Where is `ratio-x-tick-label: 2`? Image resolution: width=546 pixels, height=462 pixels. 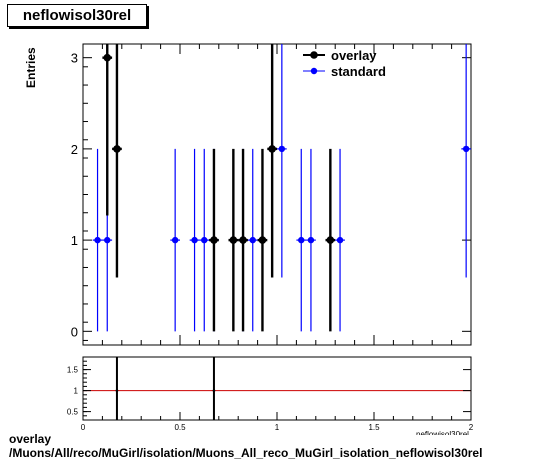 ratio-x-tick-label: 2 is located at coordinates (471, 427).